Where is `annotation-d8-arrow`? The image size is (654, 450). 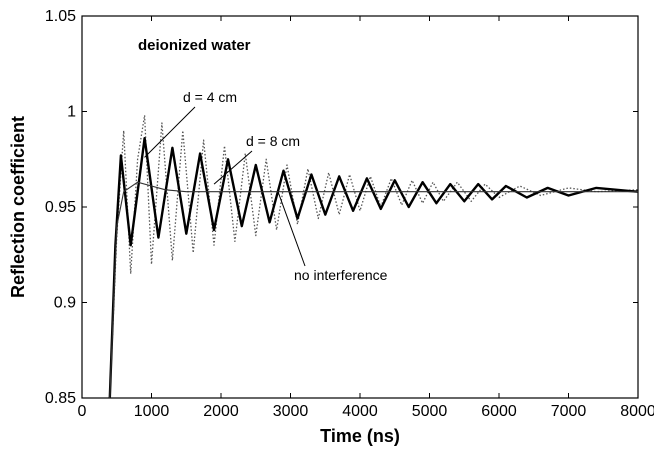 annotation-d8-arrow is located at coordinates (233, 167).